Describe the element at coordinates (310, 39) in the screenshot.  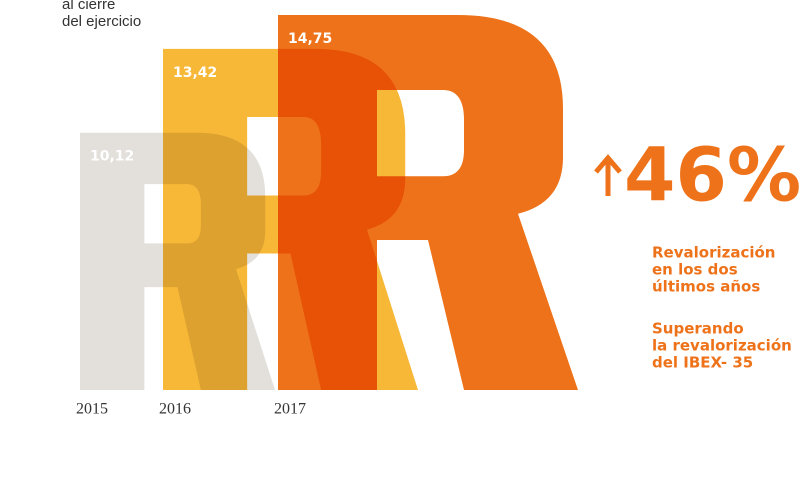
I see `value-label: 14,75` at that location.